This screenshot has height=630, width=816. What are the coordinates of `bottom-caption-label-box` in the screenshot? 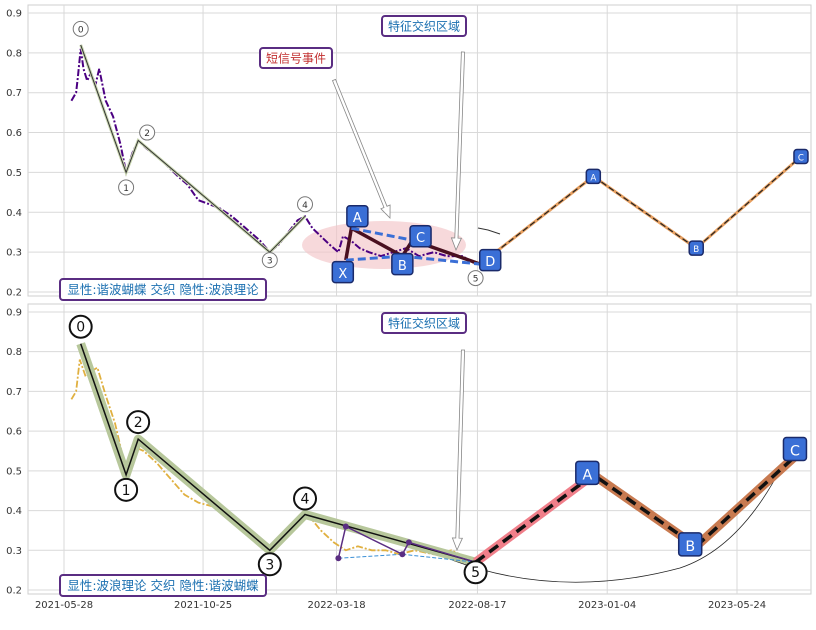 It's located at (163, 585).